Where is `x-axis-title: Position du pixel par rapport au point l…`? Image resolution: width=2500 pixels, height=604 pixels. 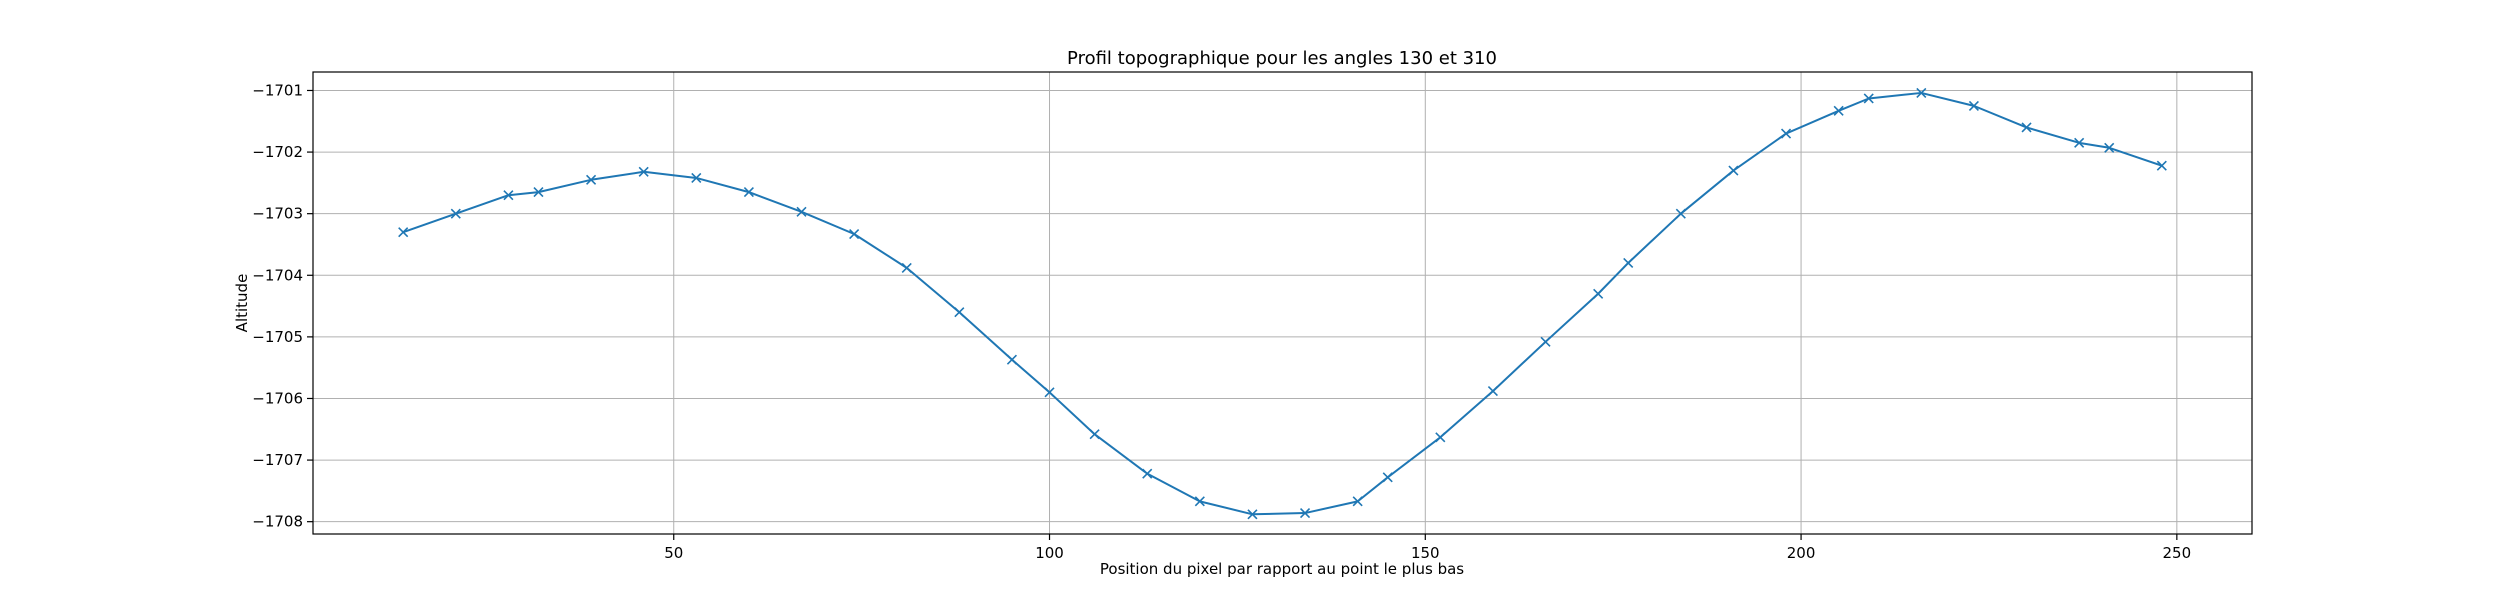 x-axis-title: Position du pixel par rapport au point l… is located at coordinates (1282, 569).